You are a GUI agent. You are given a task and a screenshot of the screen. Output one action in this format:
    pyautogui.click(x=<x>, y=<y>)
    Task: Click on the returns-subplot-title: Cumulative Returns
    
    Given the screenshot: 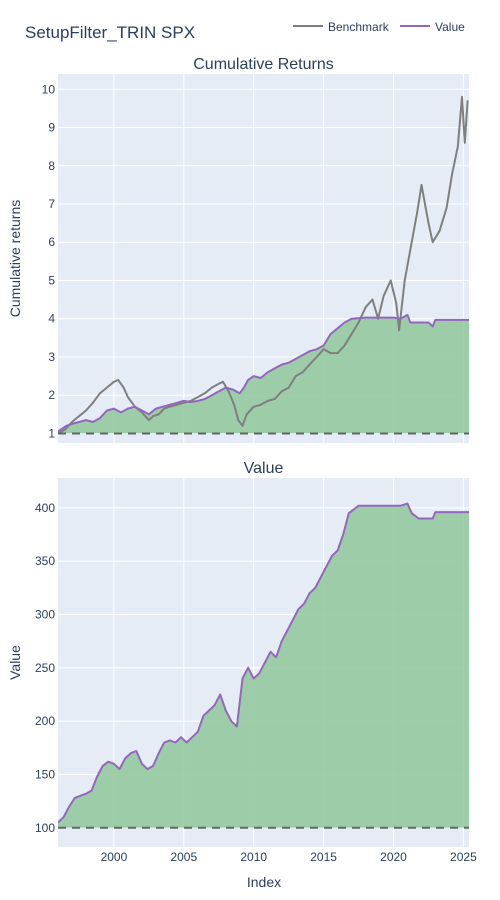 What is the action you would take?
    pyautogui.click(x=263, y=64)
    